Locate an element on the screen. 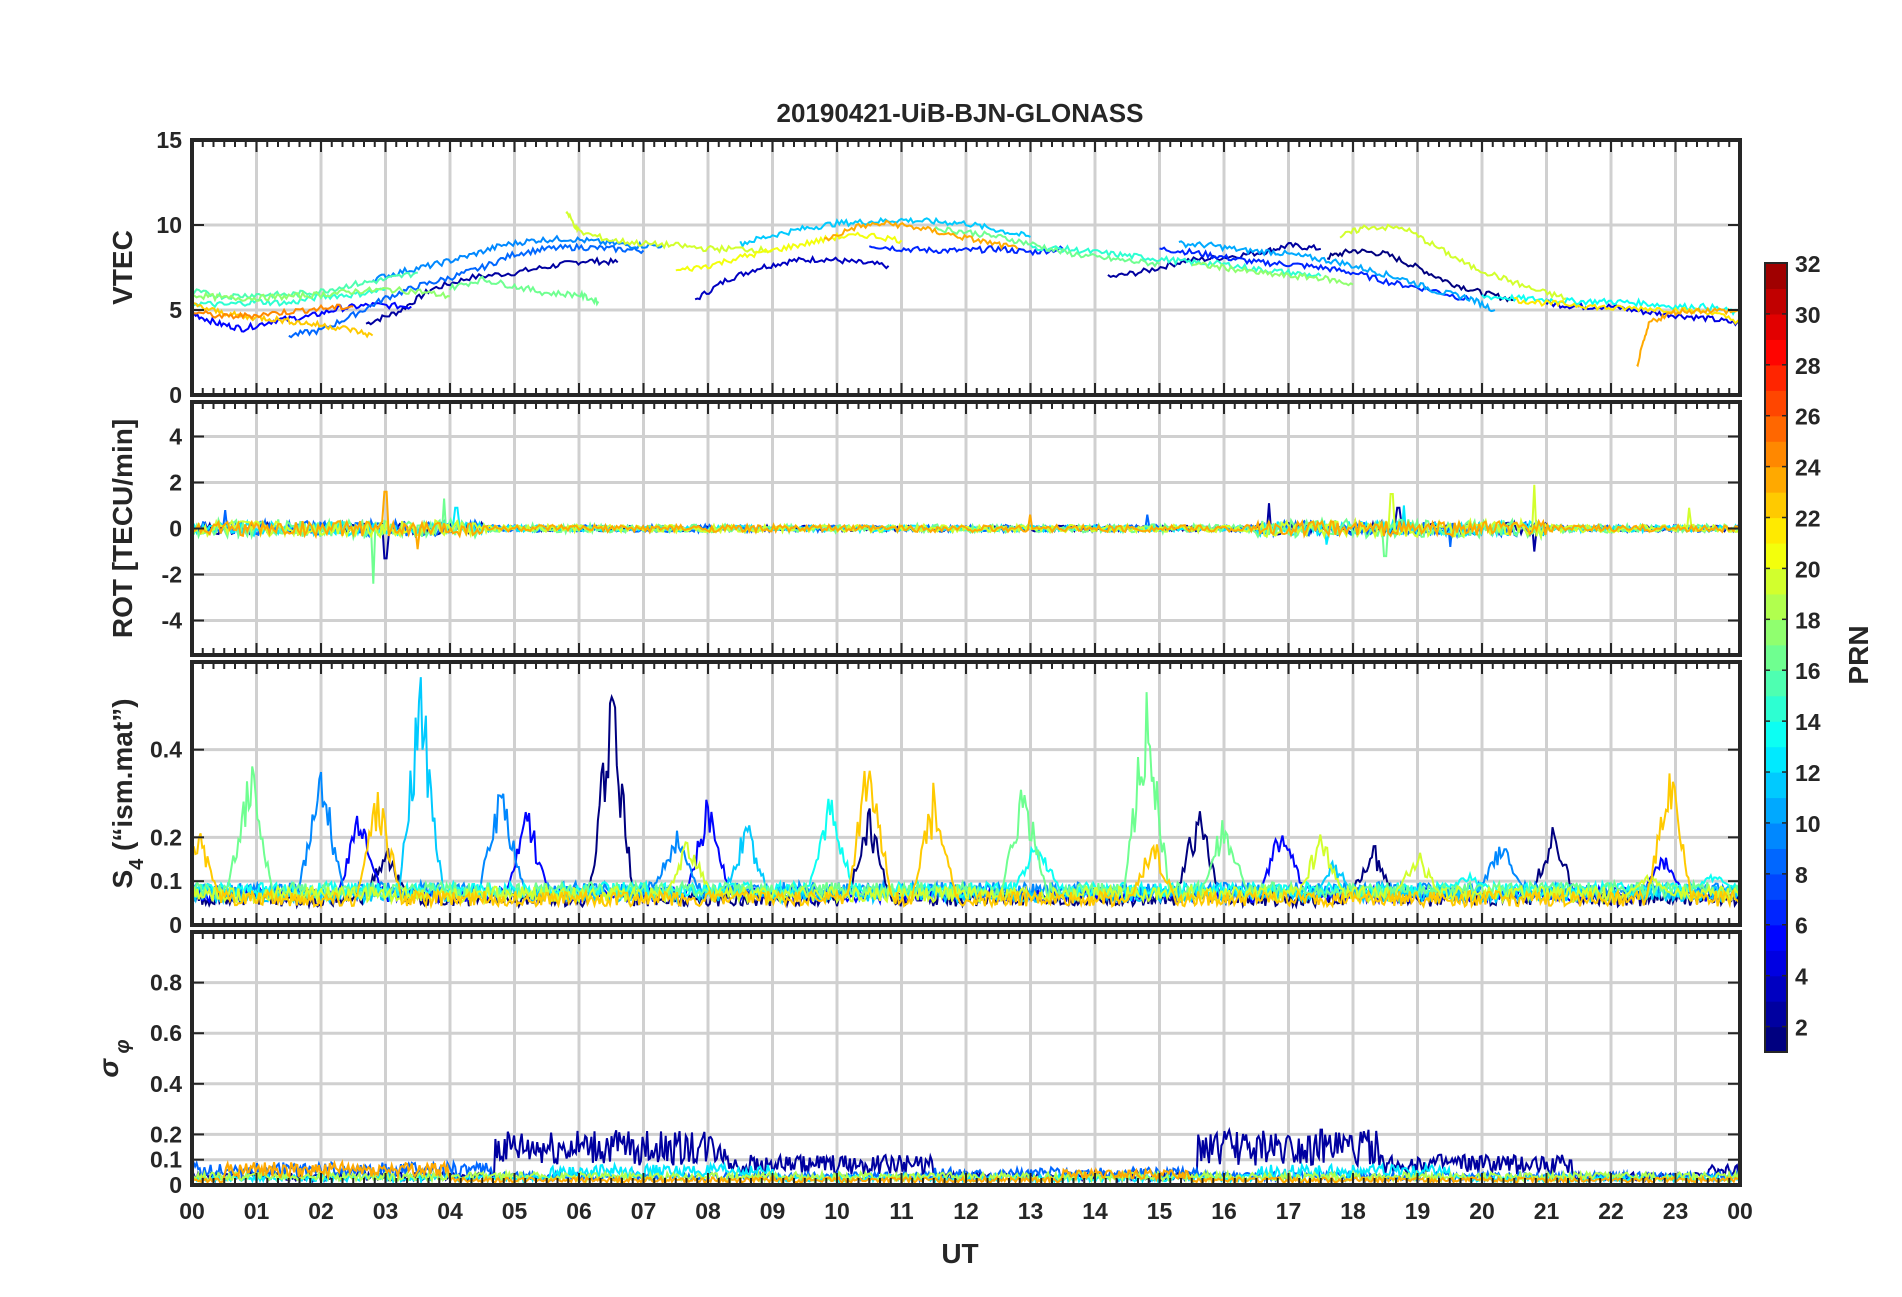  colorbar-label: PRN is located at coordinates (1858, 654).